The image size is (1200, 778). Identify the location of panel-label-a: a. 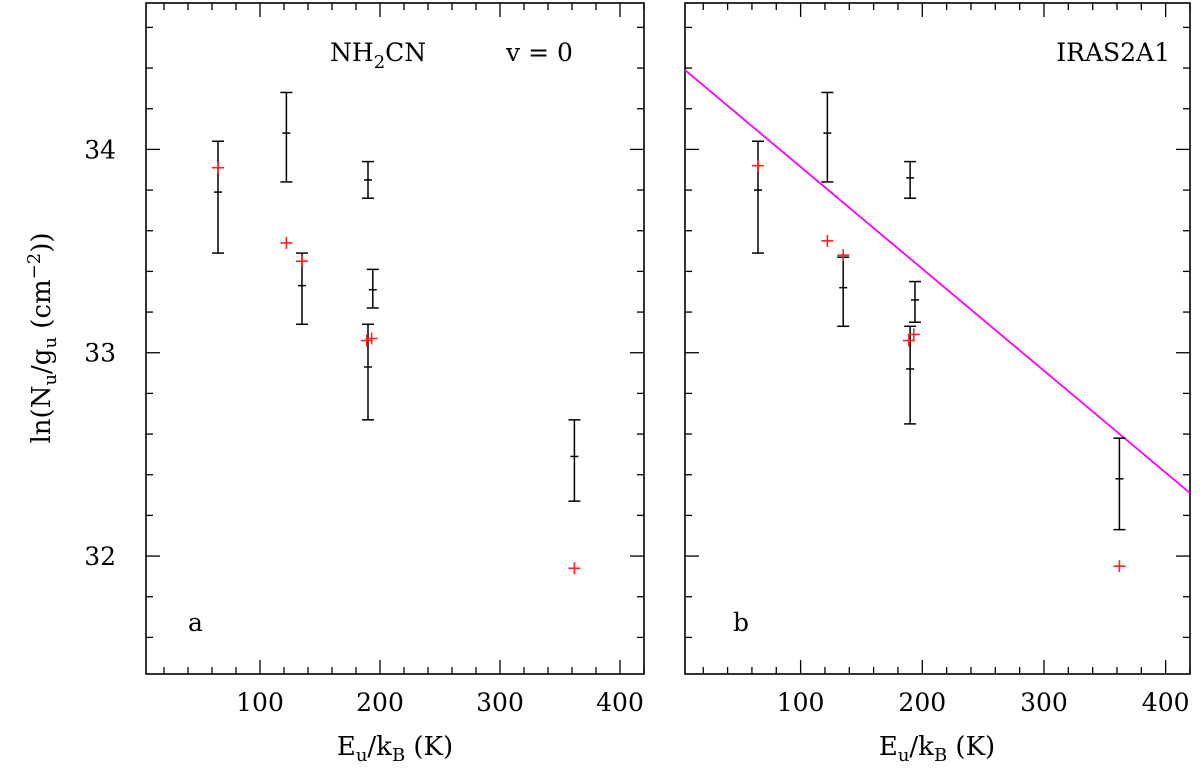
(195, 622).